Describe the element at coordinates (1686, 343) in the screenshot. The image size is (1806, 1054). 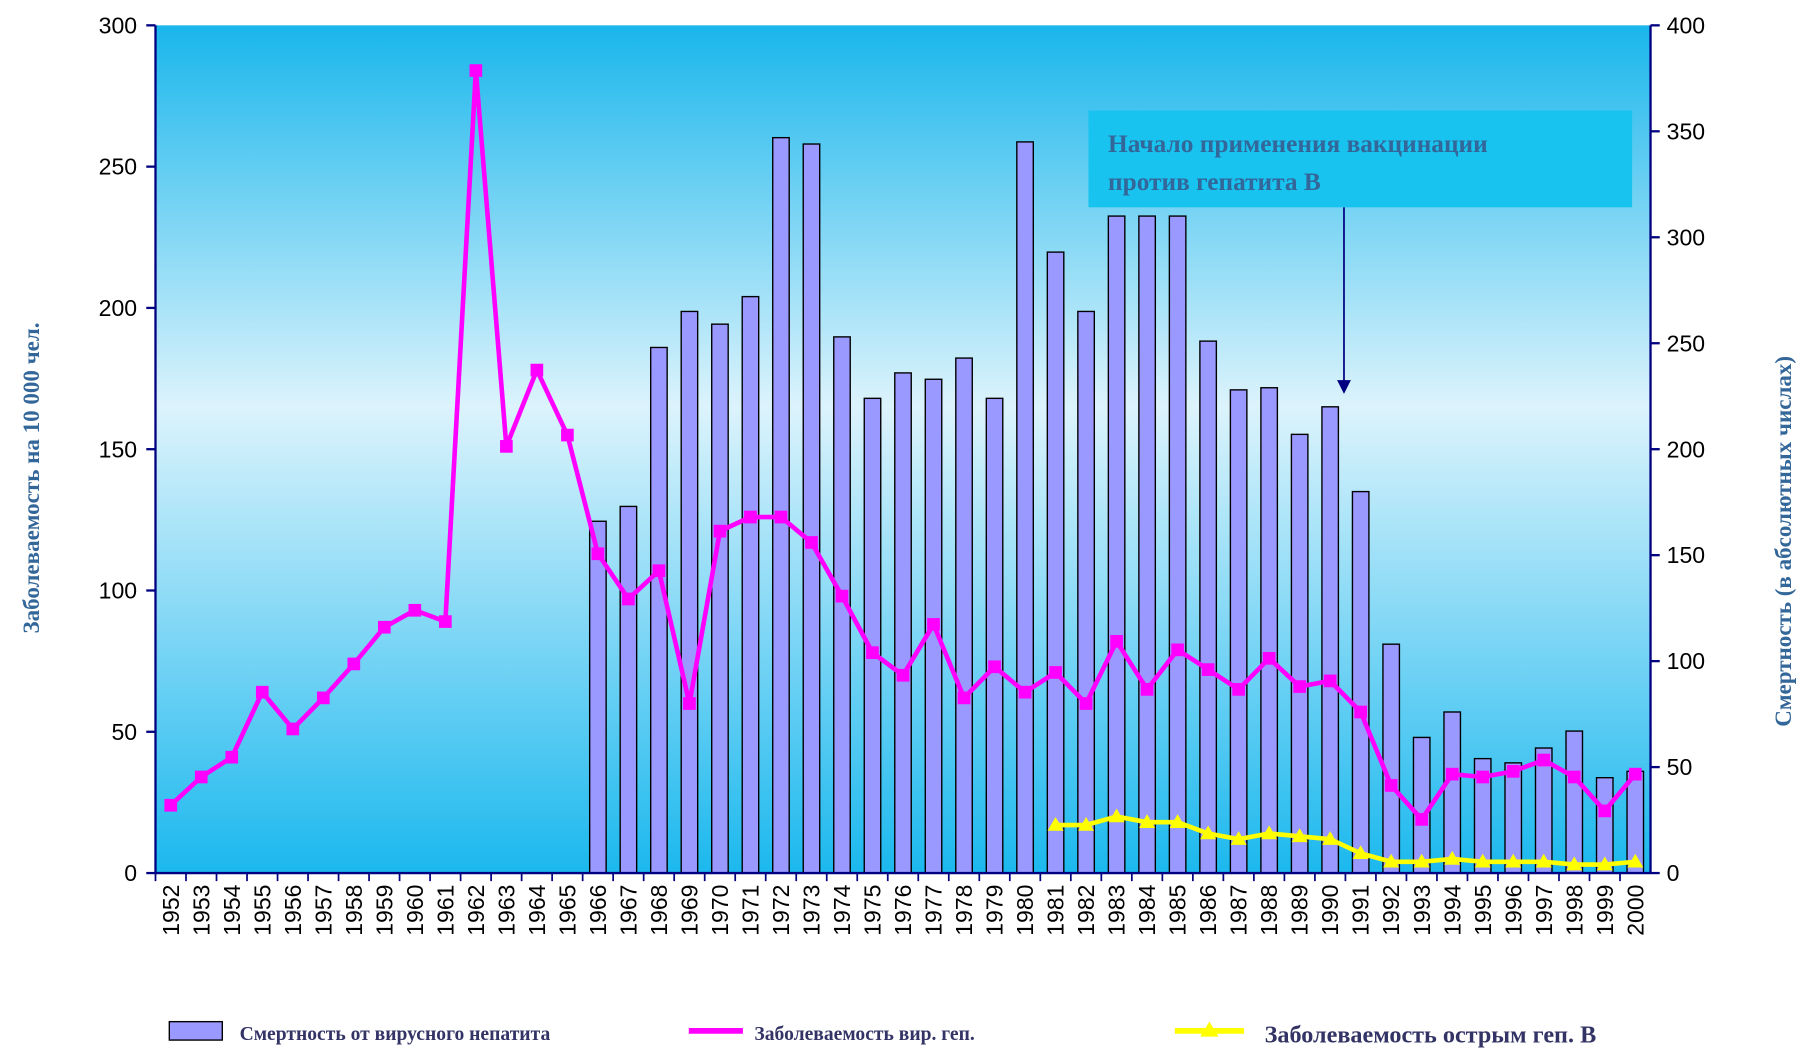
I see `y2-tick-label: 250` at that location.